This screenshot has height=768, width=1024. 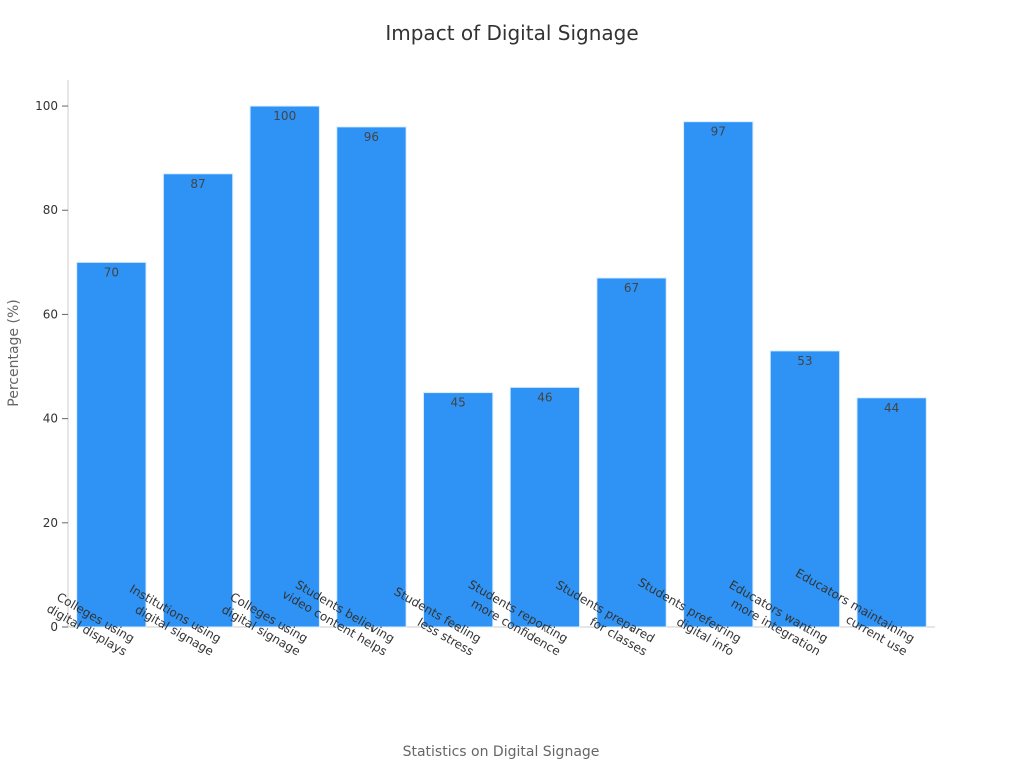 I want to click on y-tick-label: 60, so click(x=50, y=314).